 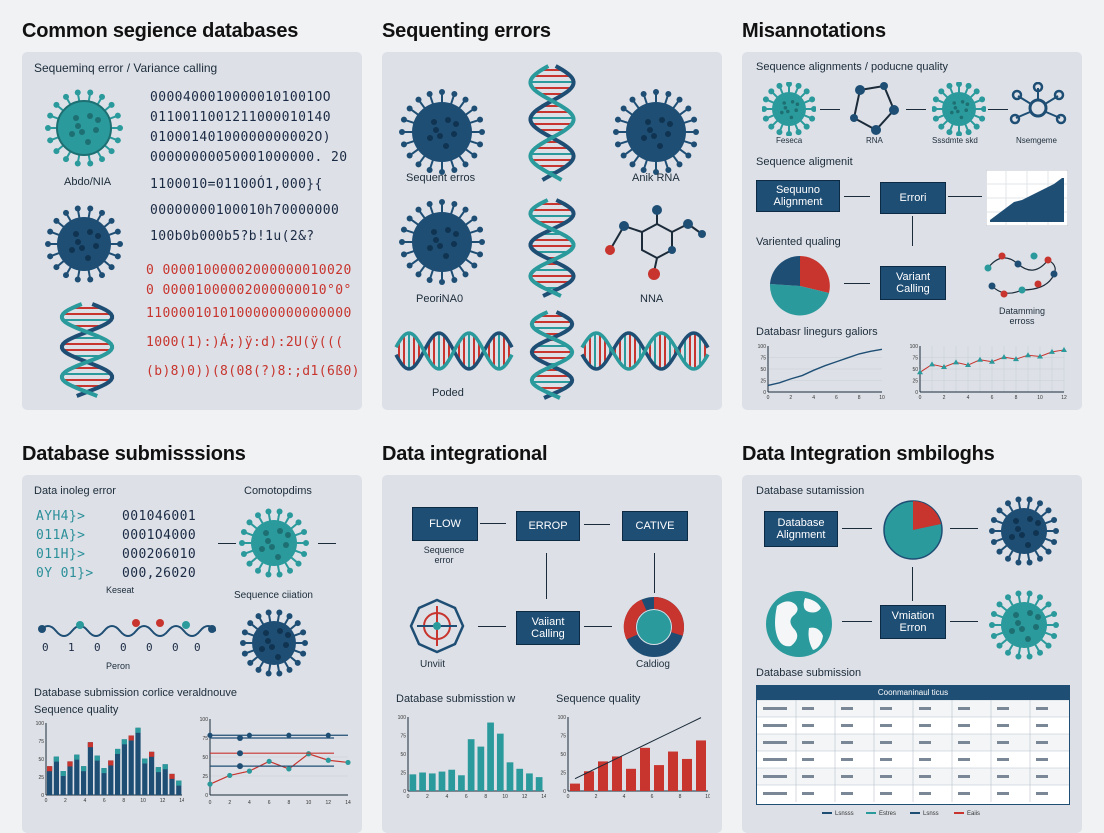 I want to click on label-data-inoleg-error: Data inoleg error, so click(x=75, y=491).